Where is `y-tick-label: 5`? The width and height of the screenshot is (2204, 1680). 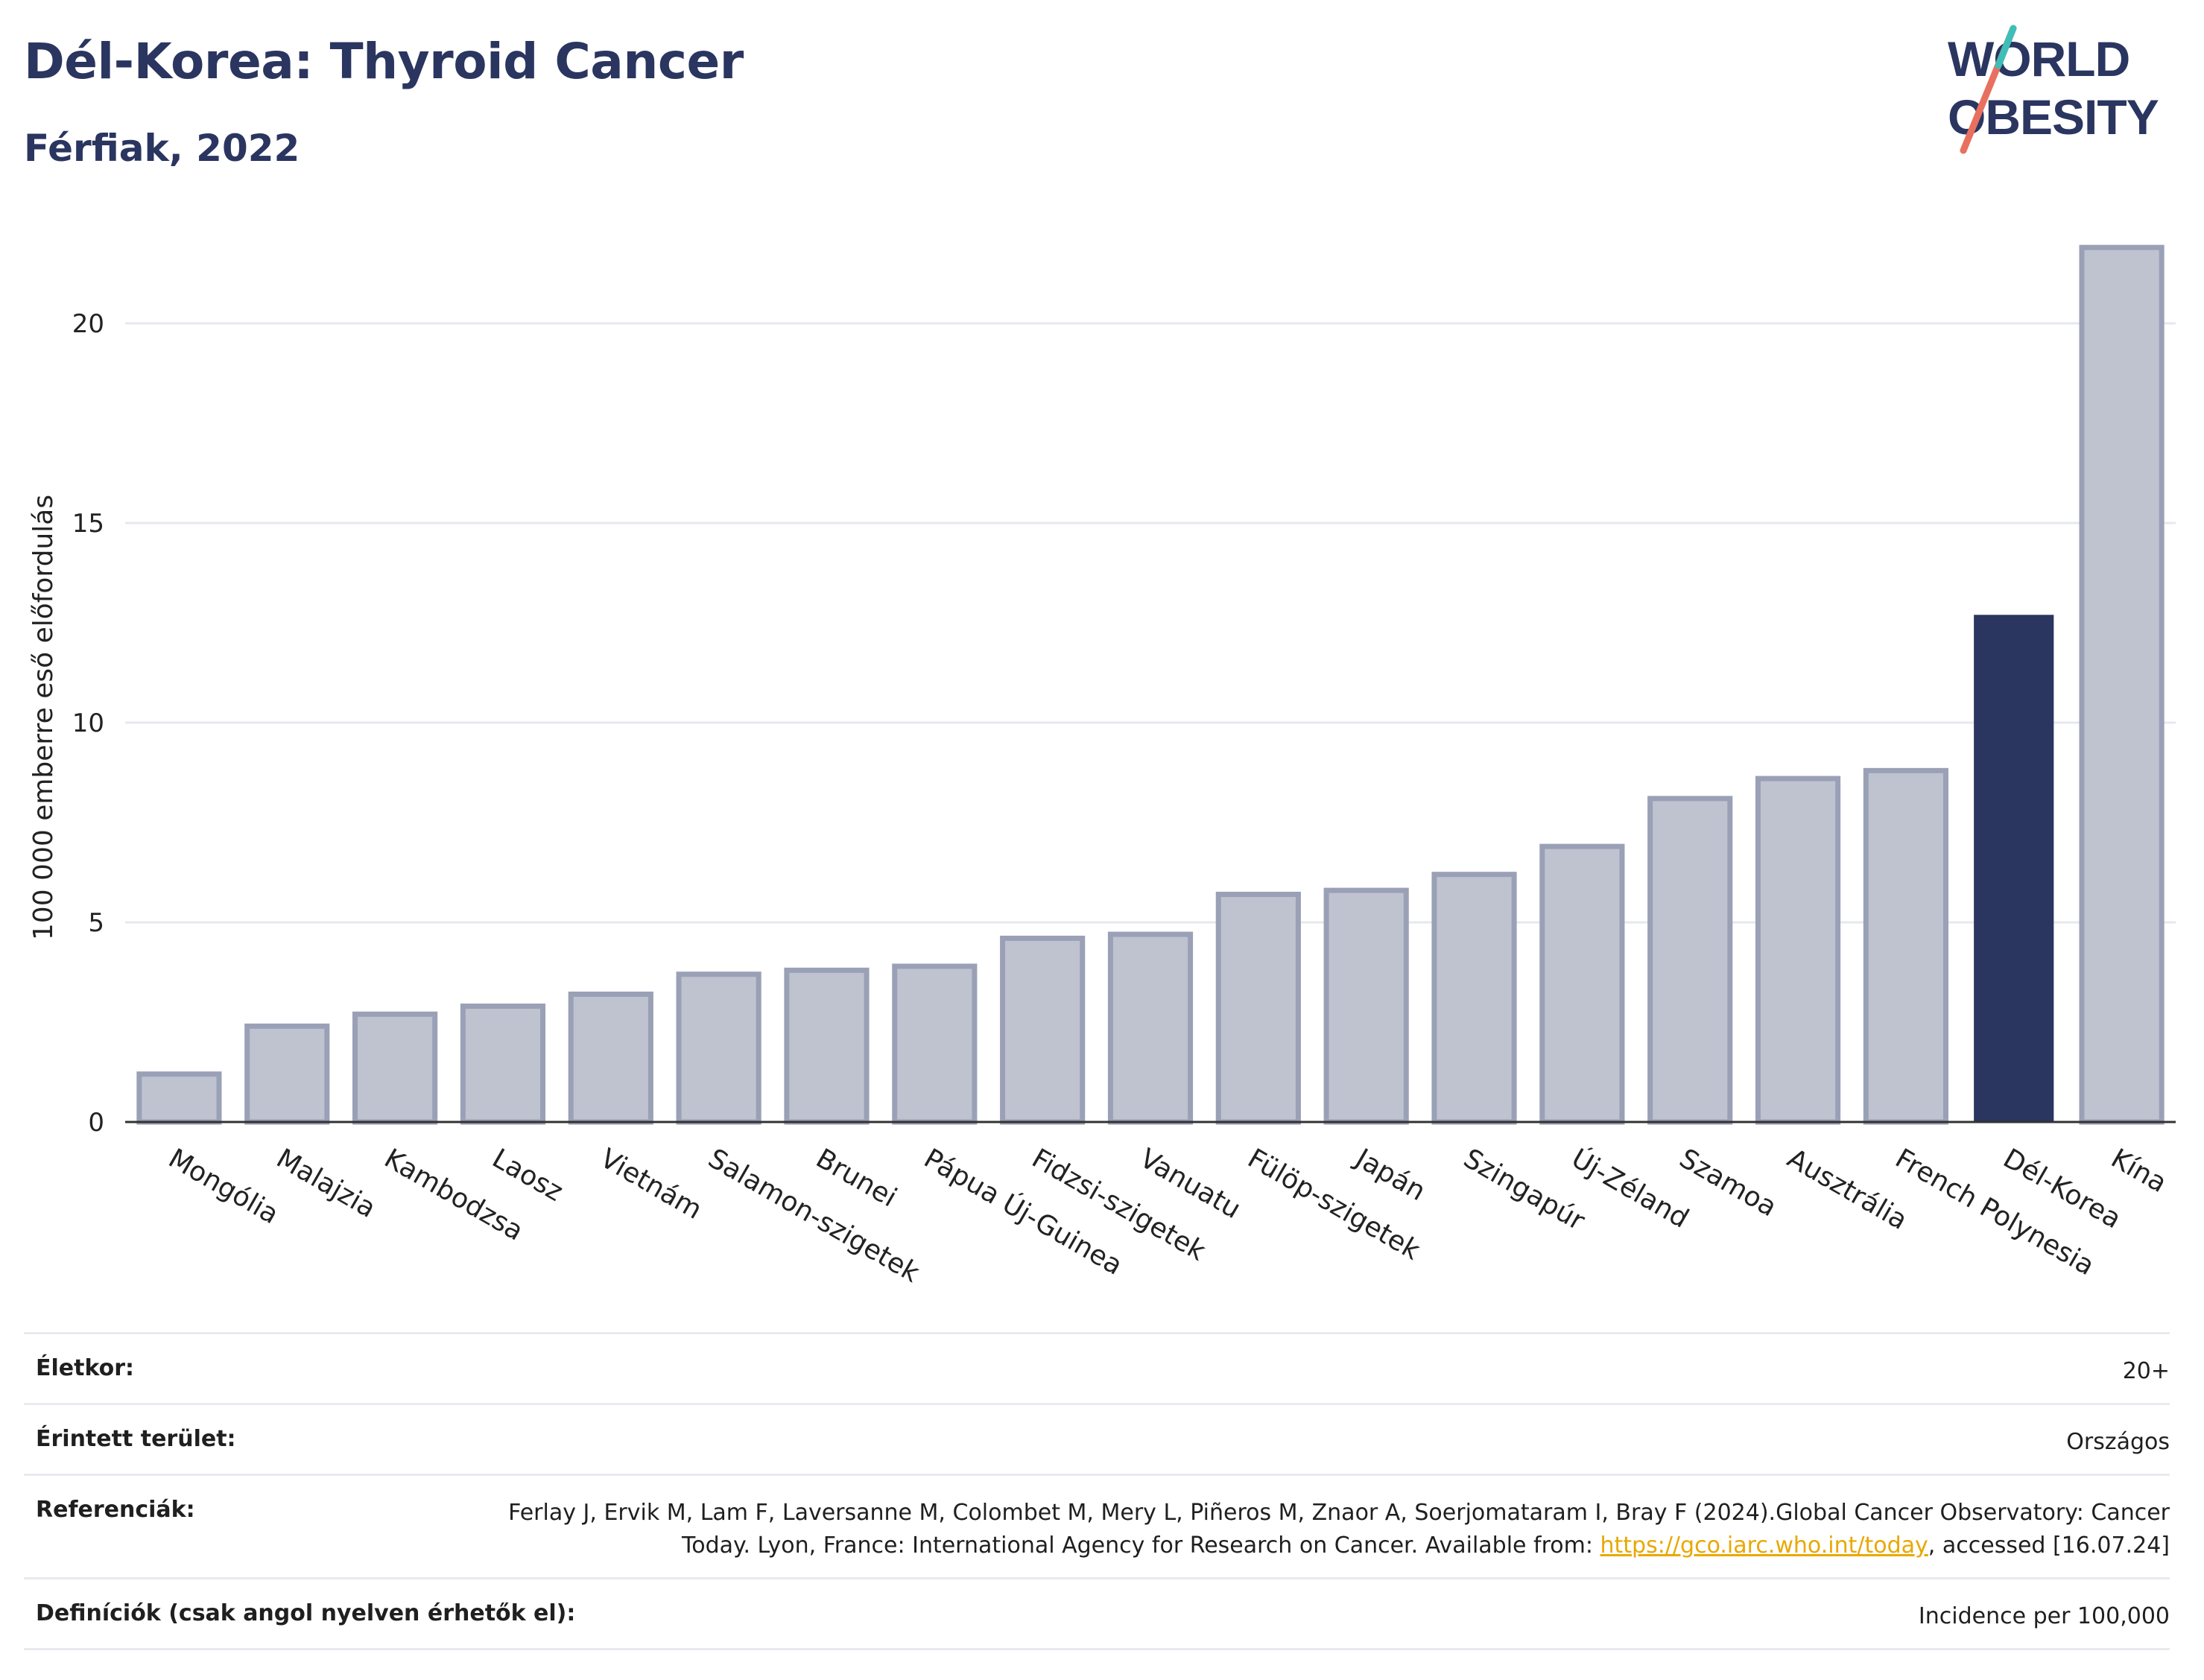
y-tick-label: 5 is located at coordinates (96, 923).